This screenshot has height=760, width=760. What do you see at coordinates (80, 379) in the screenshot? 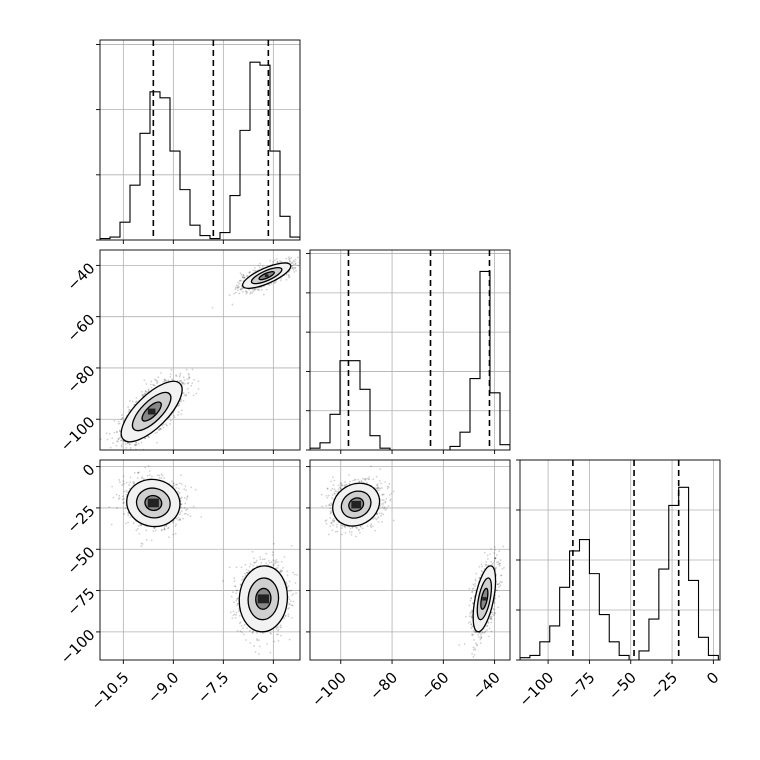
I see `y-tick-label: −80` at bounding box center [80, 379].